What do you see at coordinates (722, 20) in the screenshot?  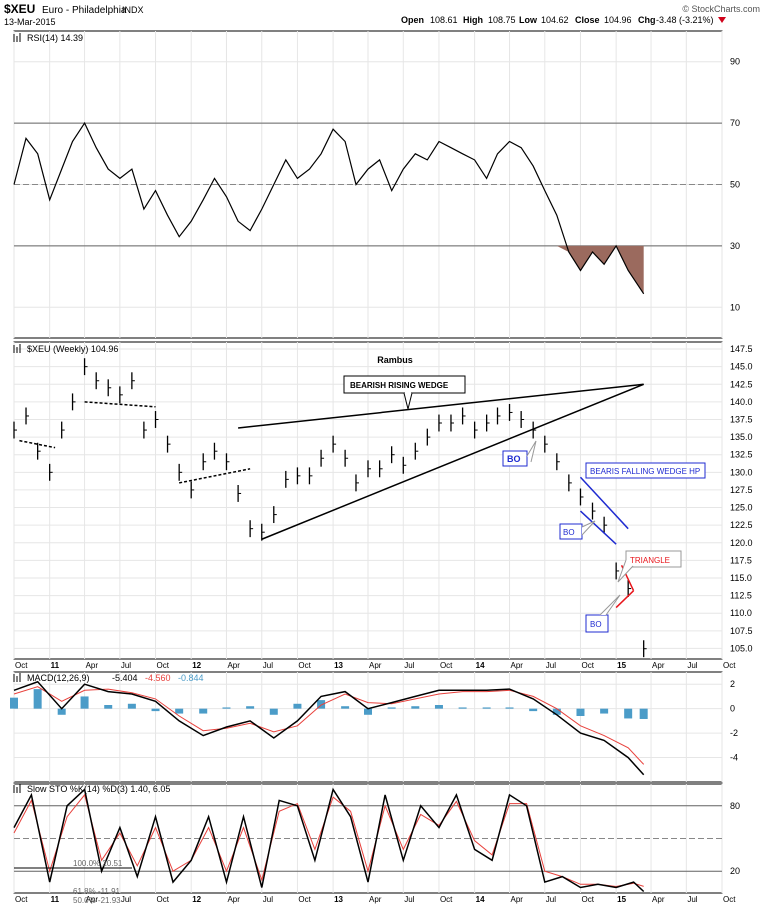 I see `down-arrow-icon` at bounding box center [722, 20].